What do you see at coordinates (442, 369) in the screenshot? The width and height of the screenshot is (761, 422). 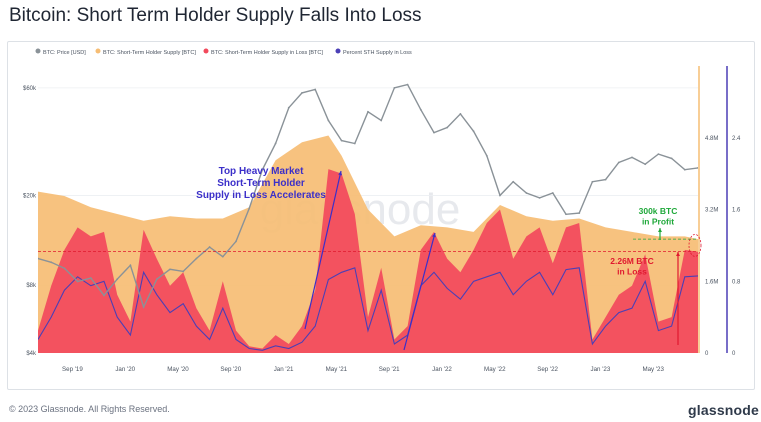 I see `x-tick-7: Jan '22` at bounding box center [442, 369].